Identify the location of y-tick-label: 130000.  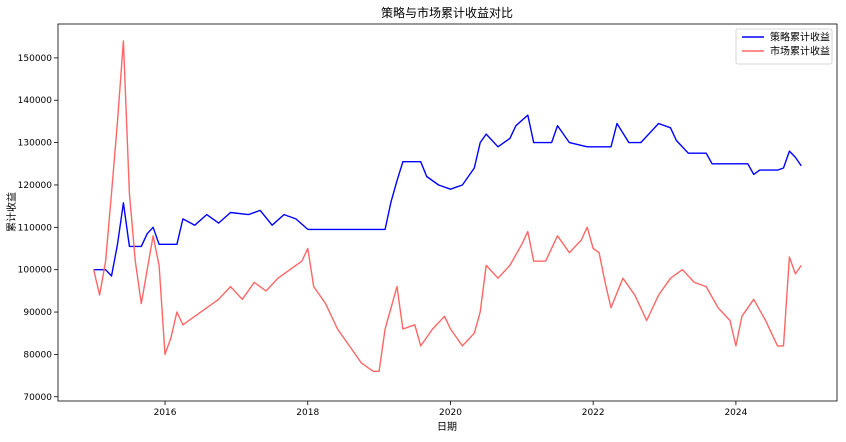
(35, 144).